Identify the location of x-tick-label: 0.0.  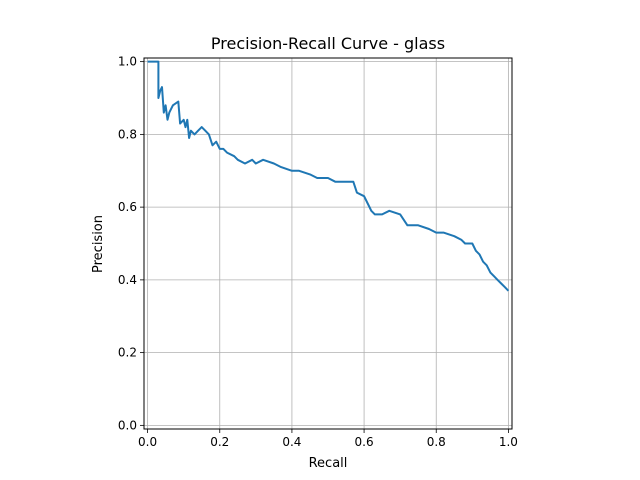
(147, 442).